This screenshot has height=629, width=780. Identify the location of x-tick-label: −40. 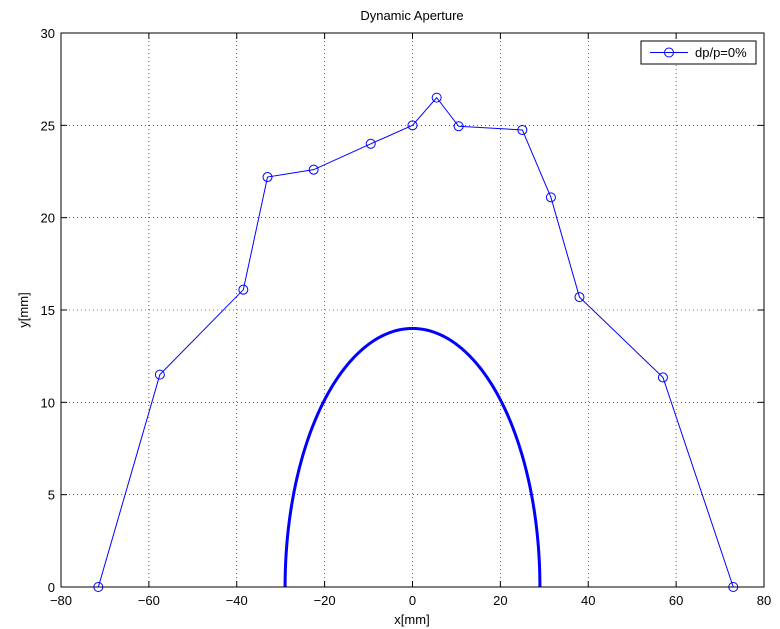
(237, 600).